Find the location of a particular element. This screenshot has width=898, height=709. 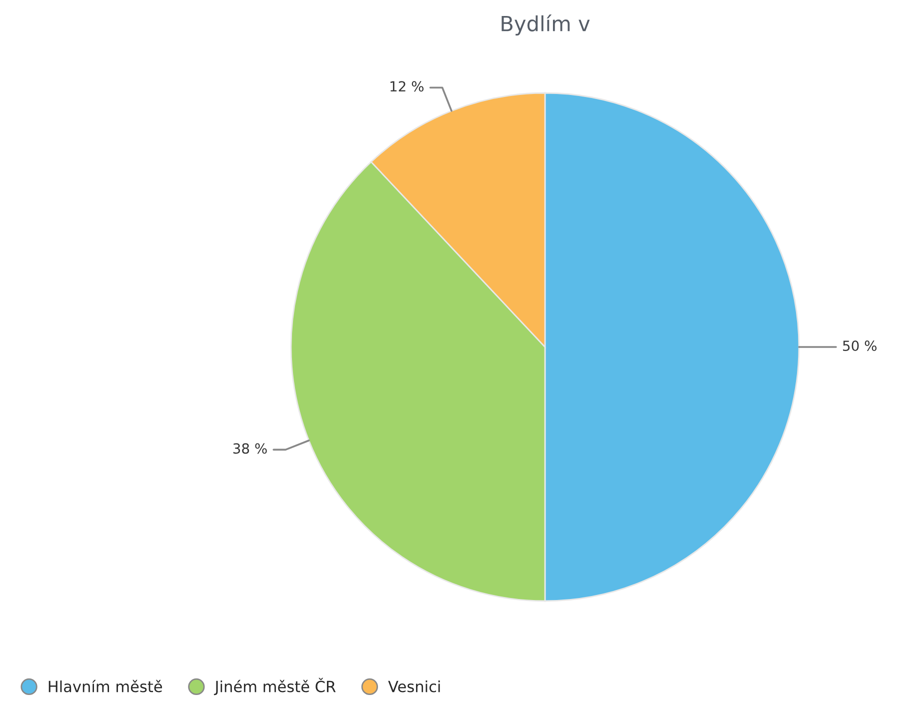

legend-label: Vesnici is located at coordinates (414, 686).